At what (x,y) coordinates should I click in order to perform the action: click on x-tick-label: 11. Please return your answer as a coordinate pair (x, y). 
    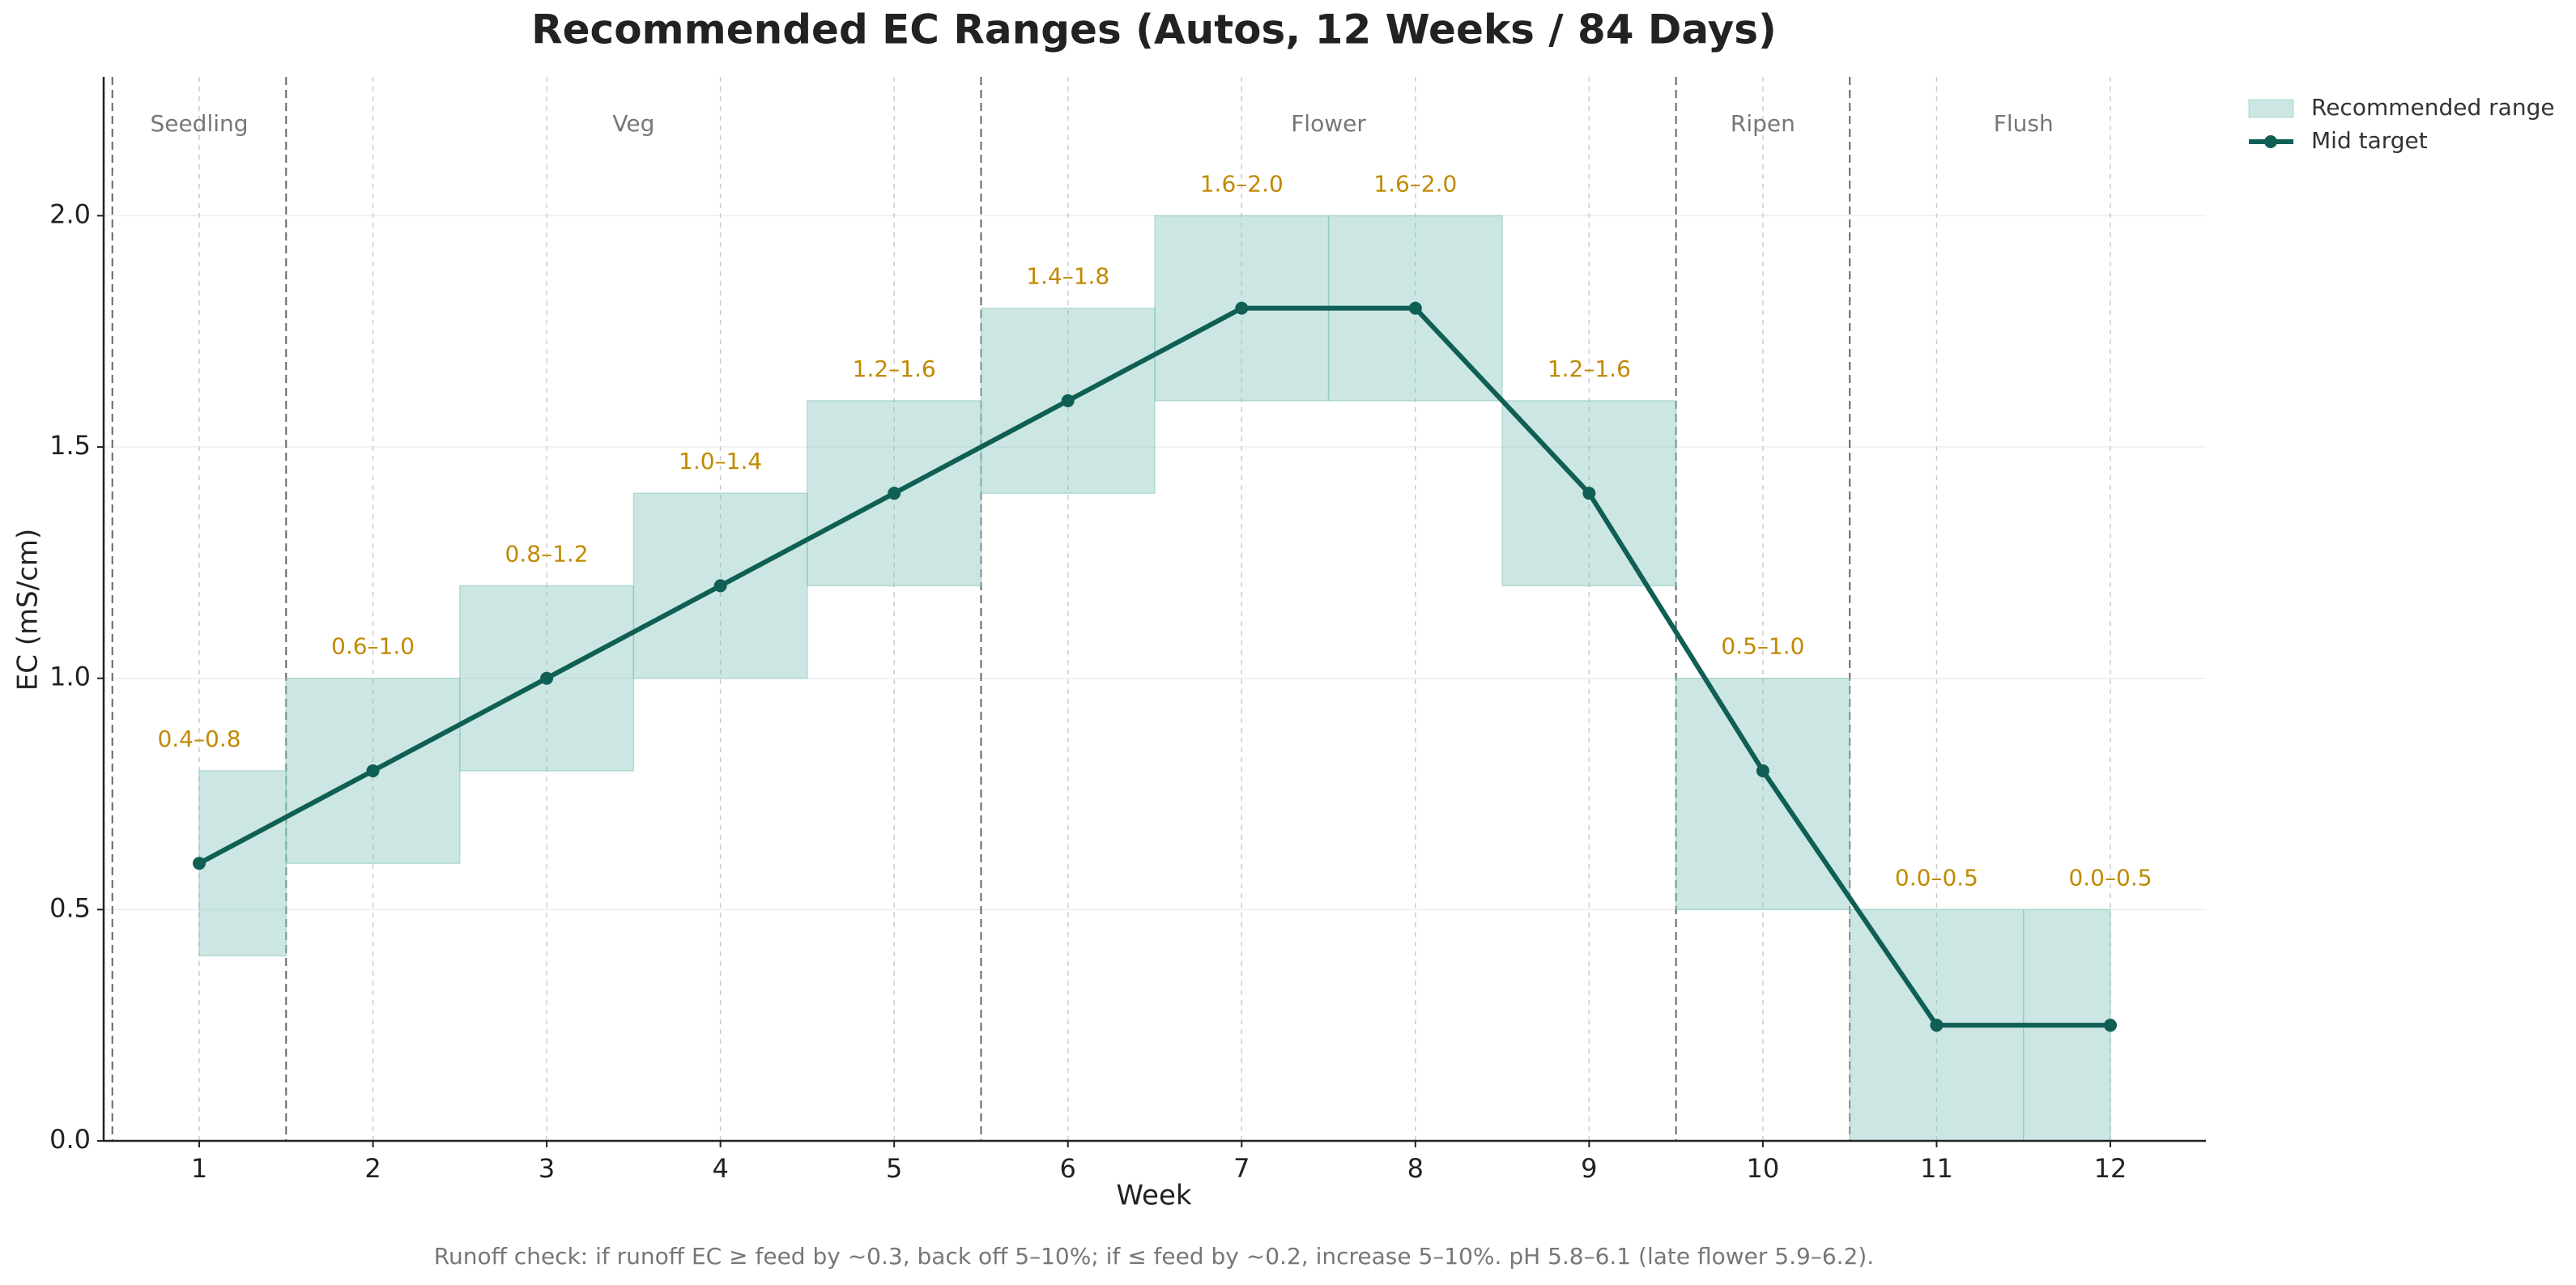
    Looking at the image, I should click on (1936, 1168).